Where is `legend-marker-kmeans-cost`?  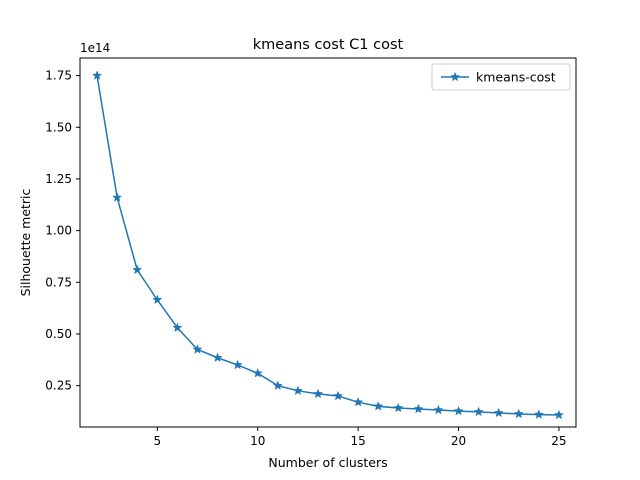
legend-marker-kmeans-cost is located at coordinates (455, 76).